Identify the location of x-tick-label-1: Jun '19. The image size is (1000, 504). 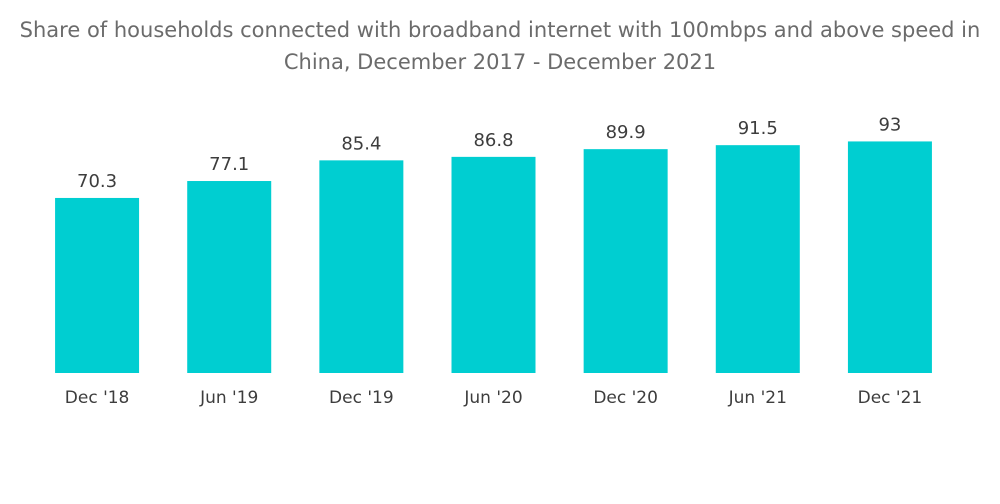
(228, 398).